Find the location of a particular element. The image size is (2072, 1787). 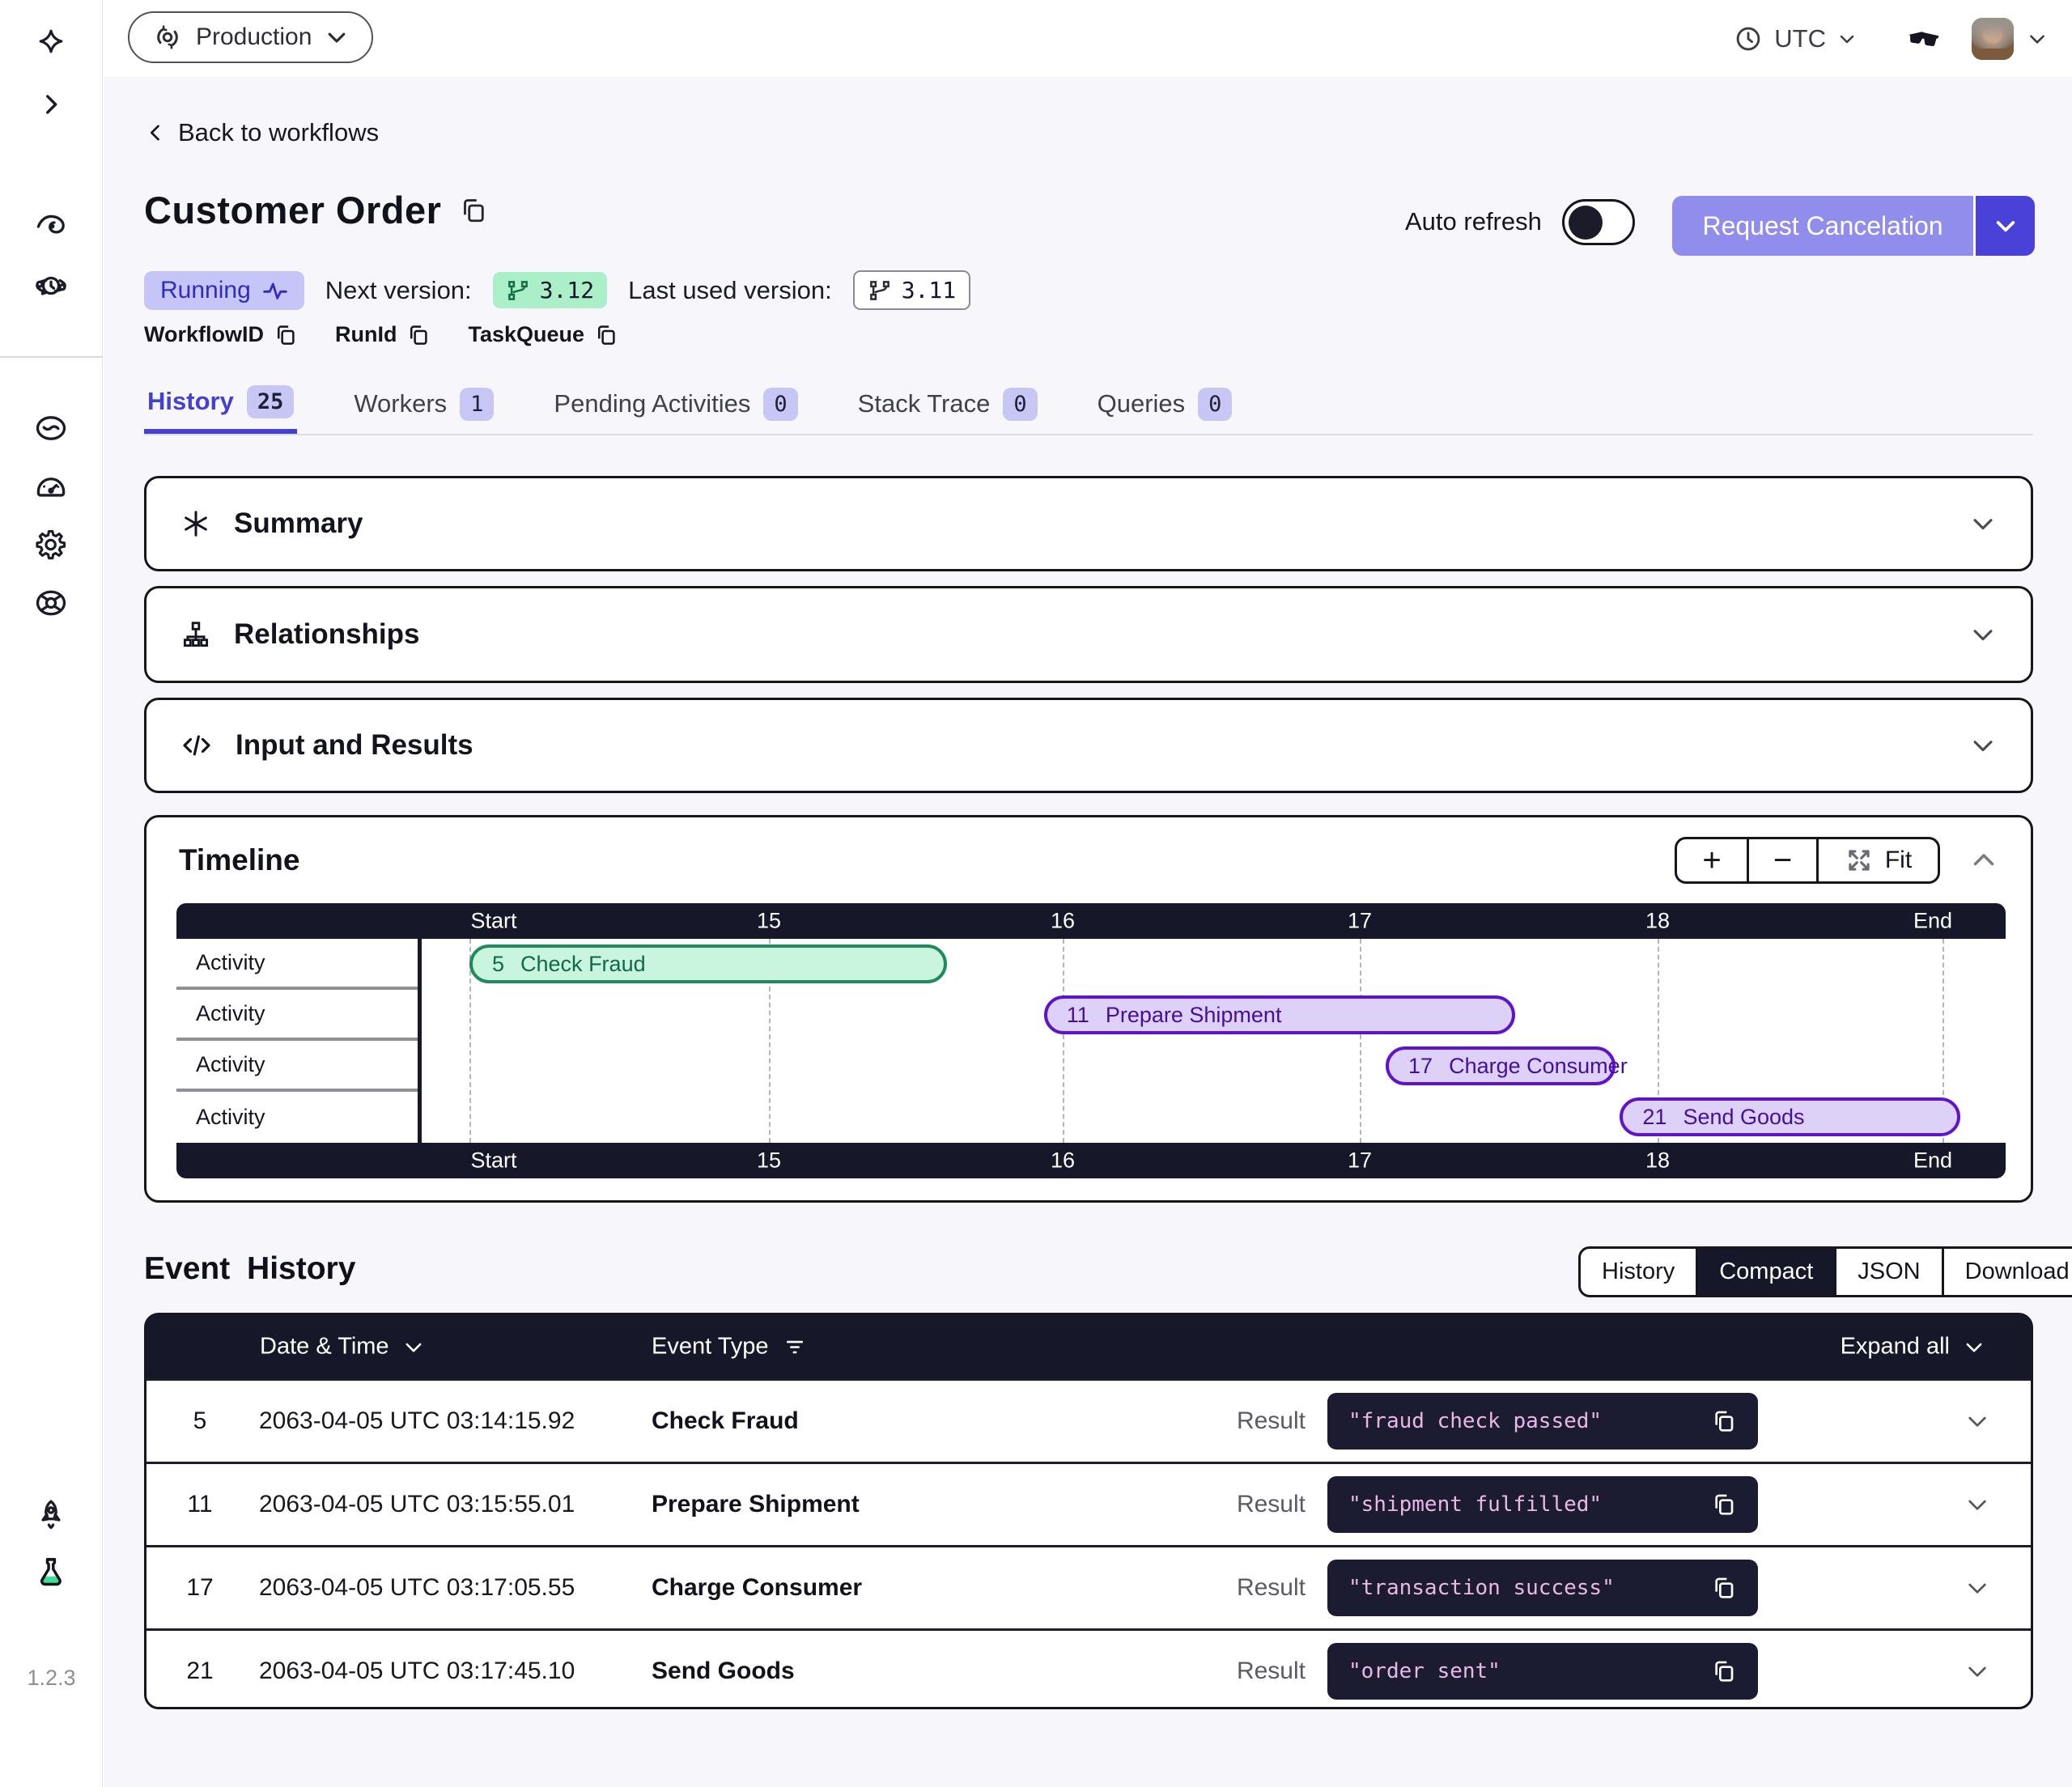

user-menu-chevron-icon is located at coordinates (2037, 38).